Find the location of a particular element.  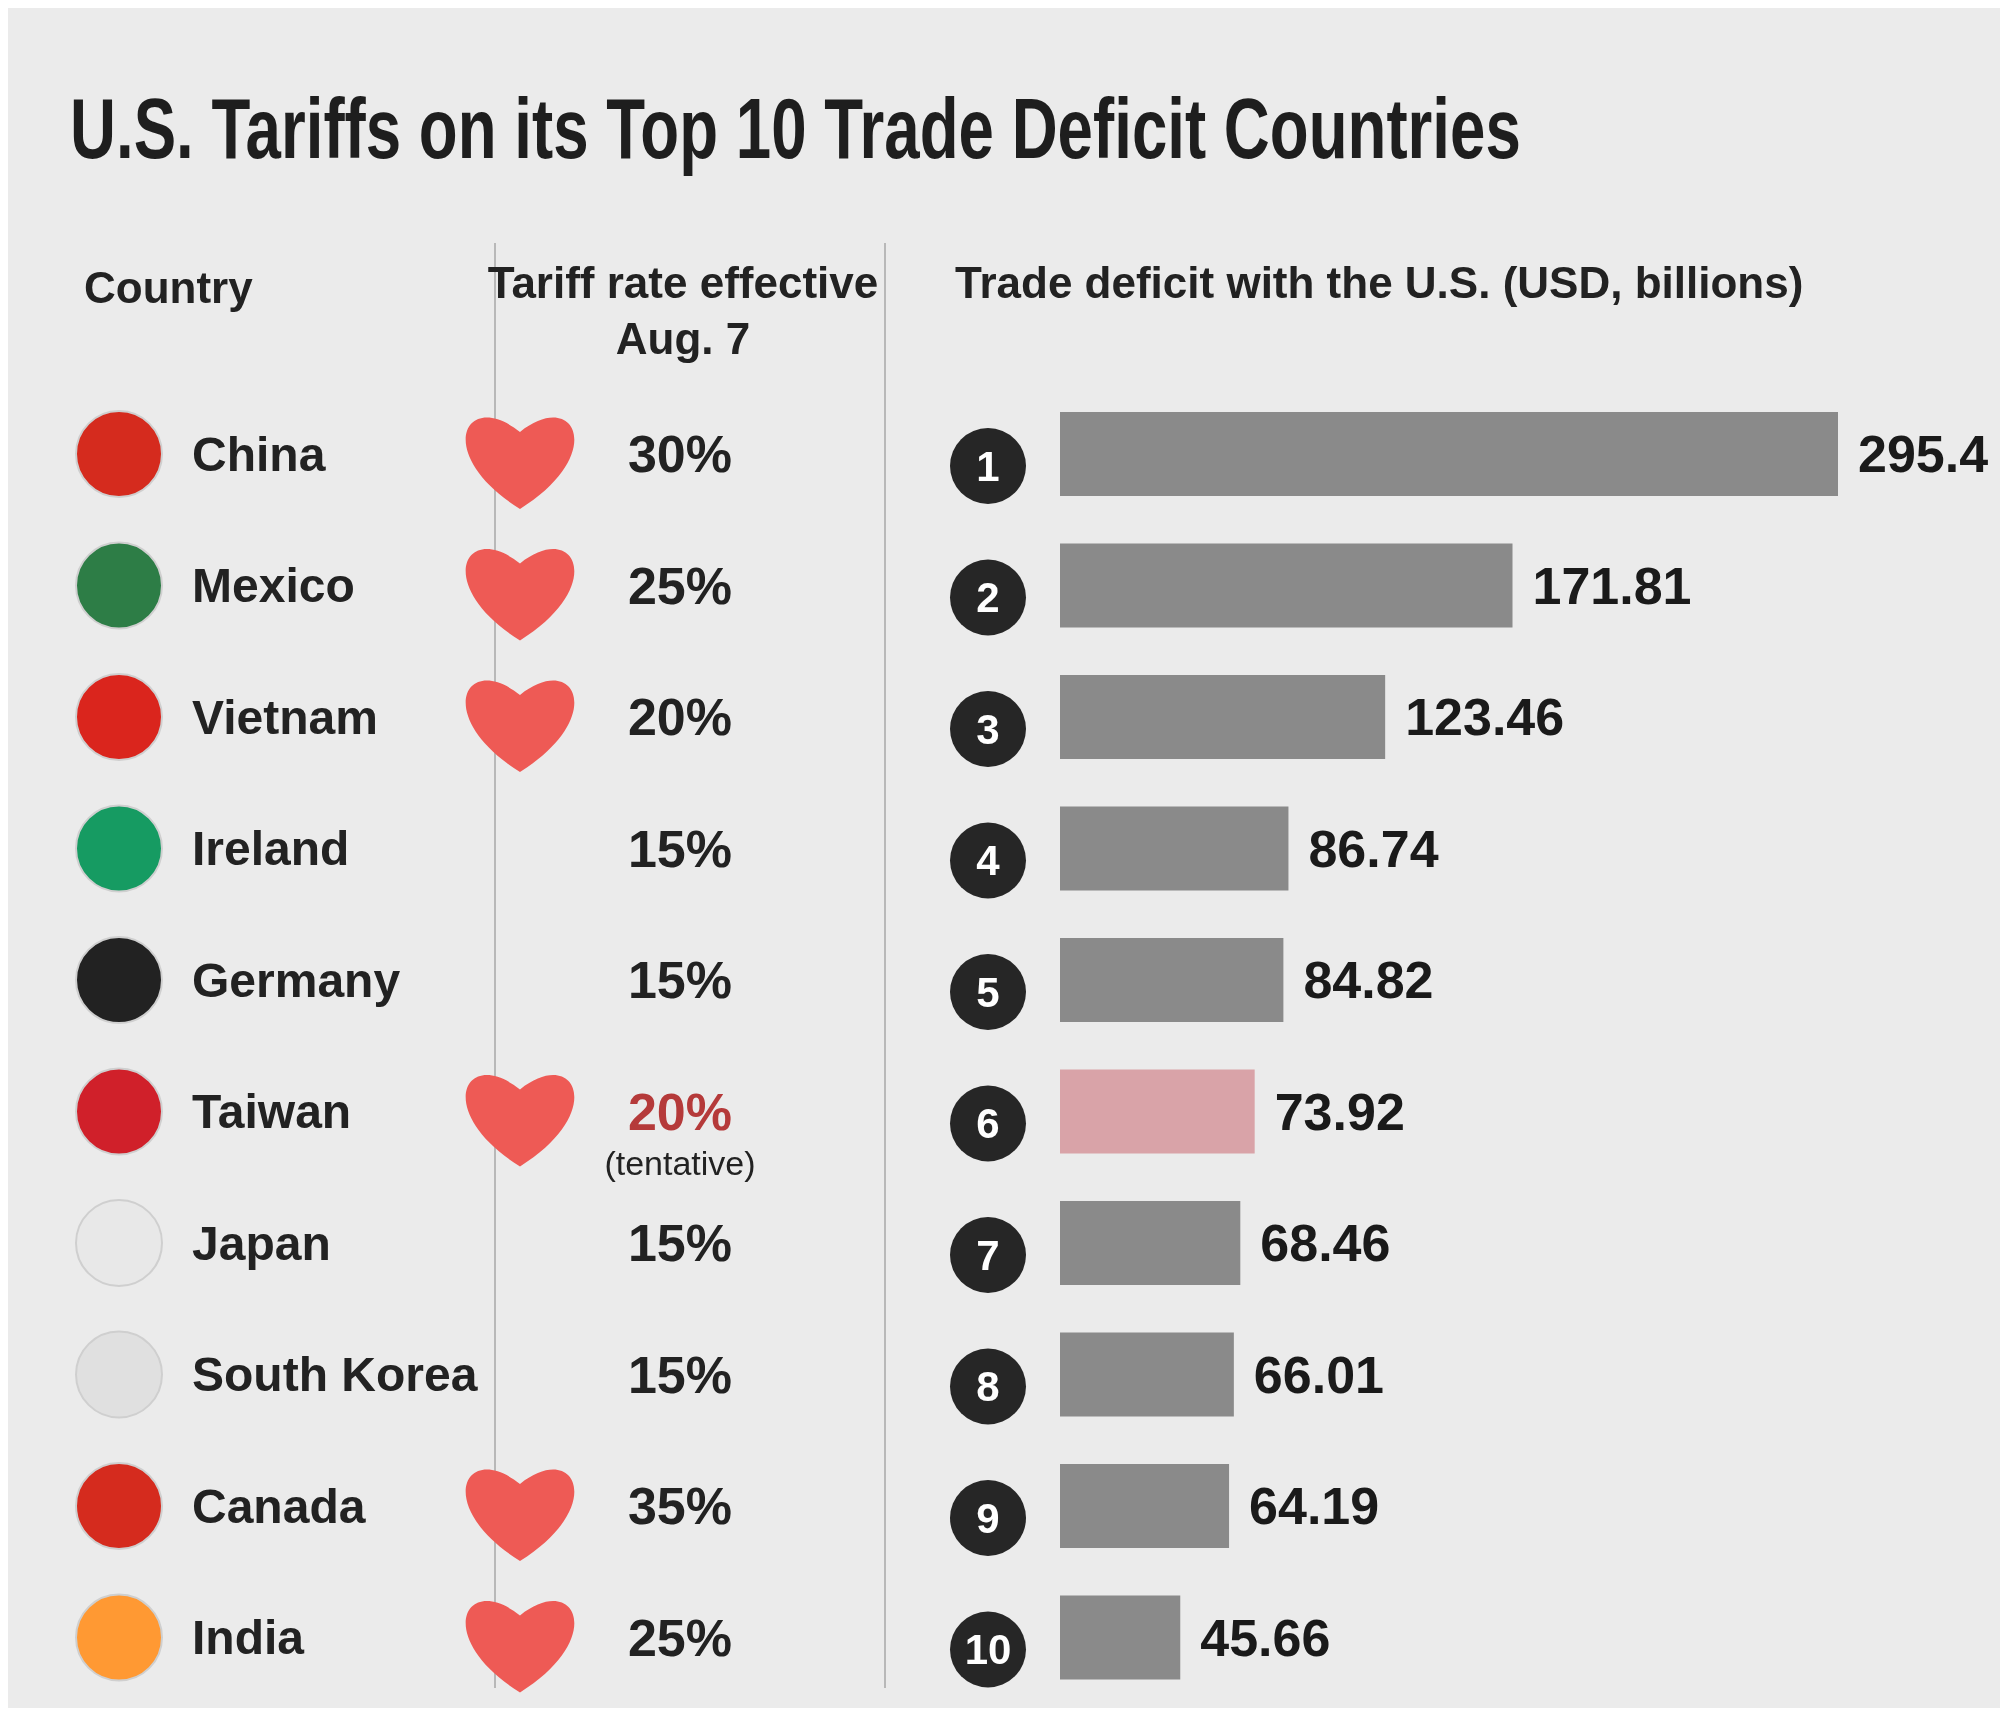

data-label: 73.92 is located at coordinates (1339, 1111).